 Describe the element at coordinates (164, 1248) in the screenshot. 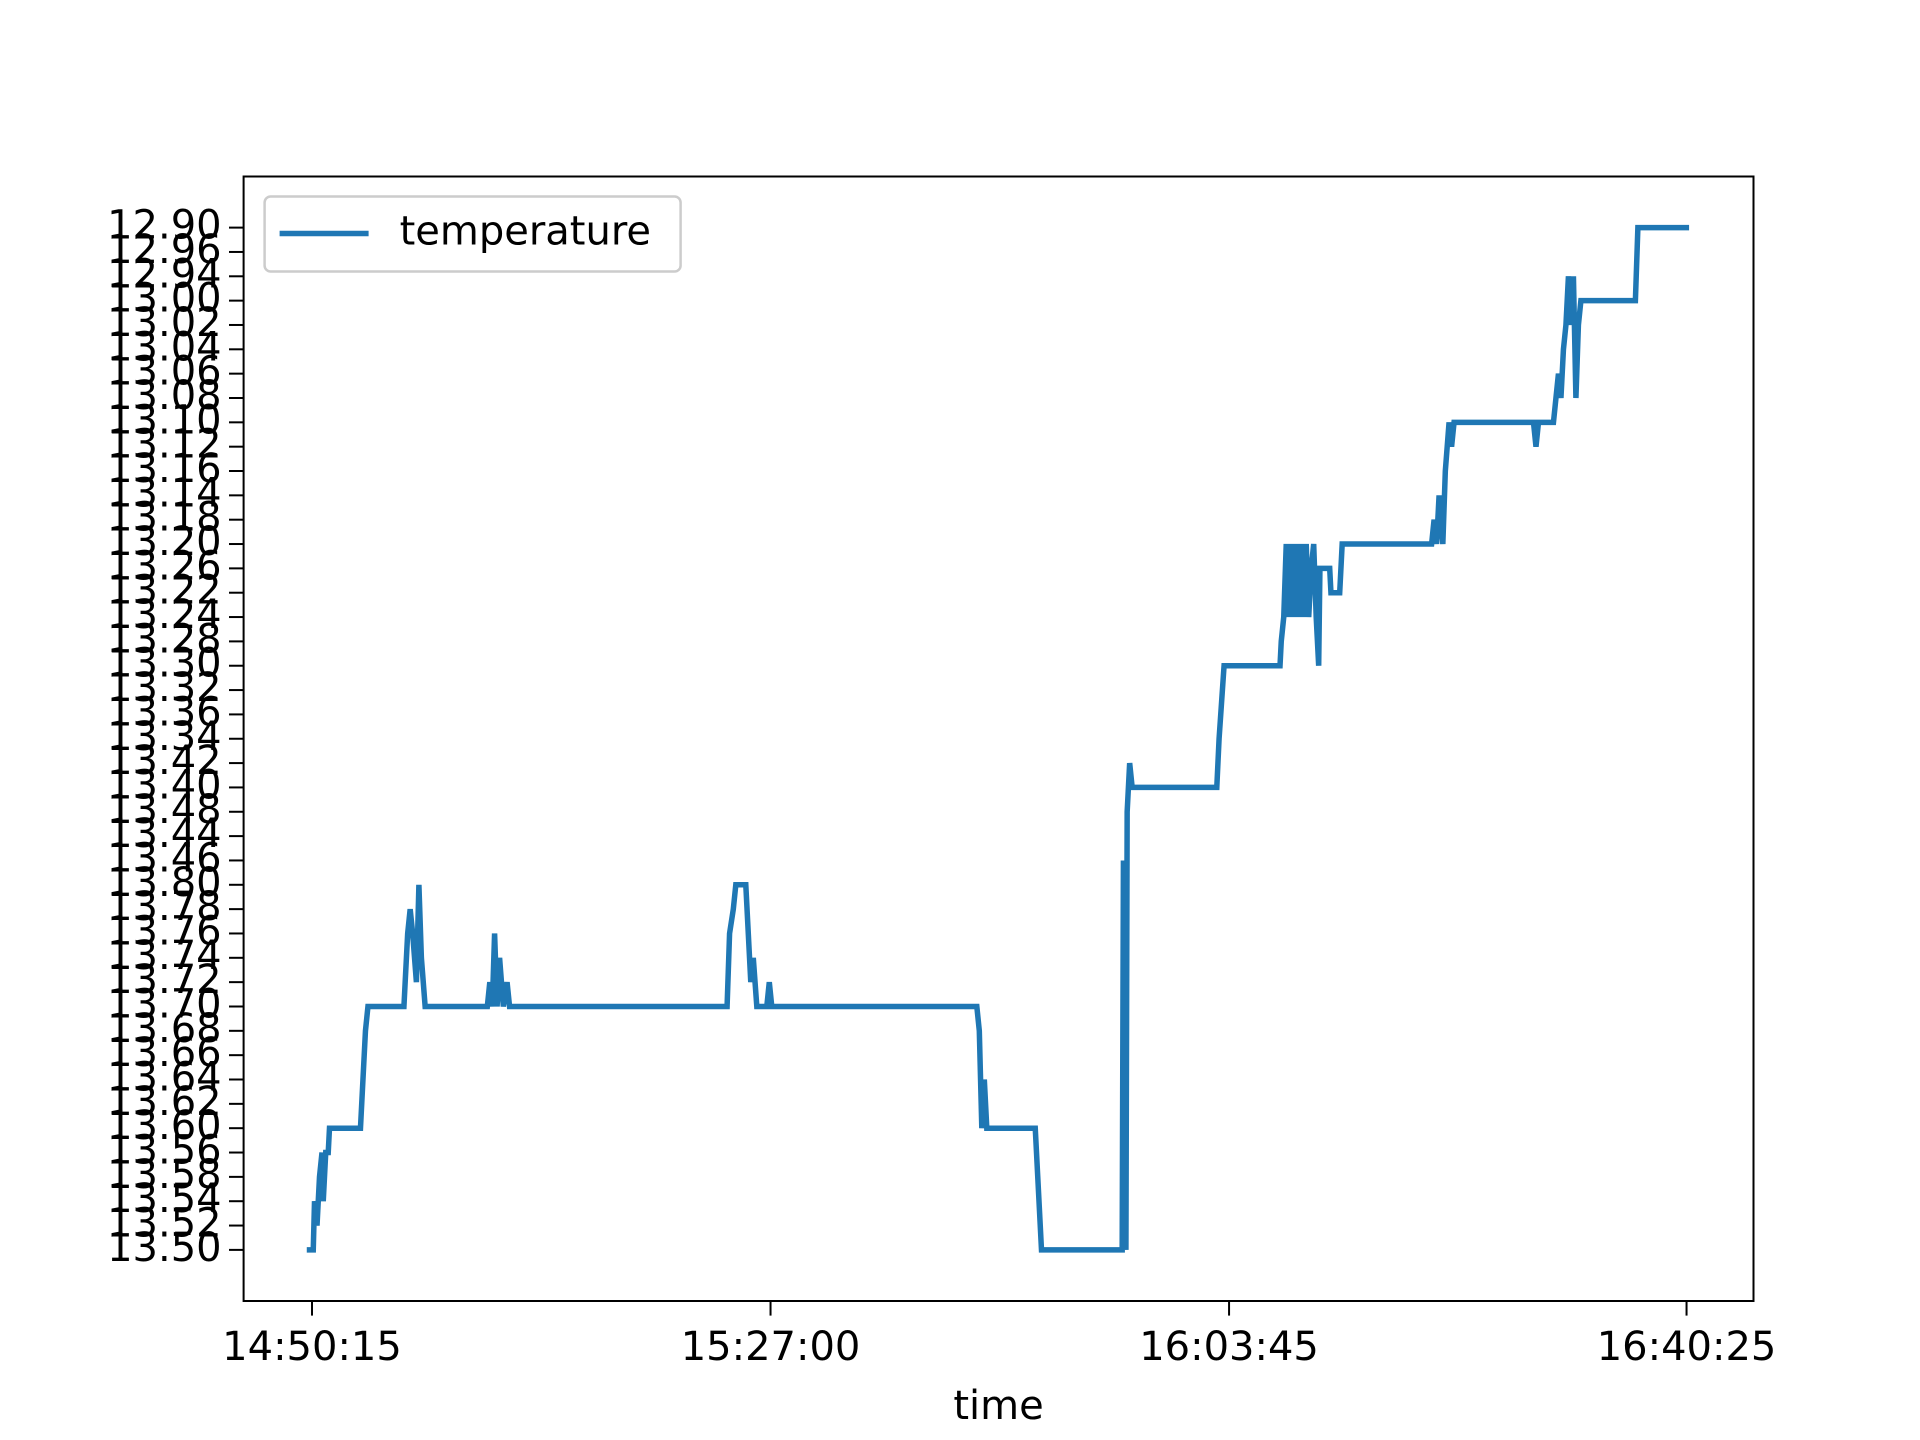

I see `y-tick-label: 13.50` at that location.